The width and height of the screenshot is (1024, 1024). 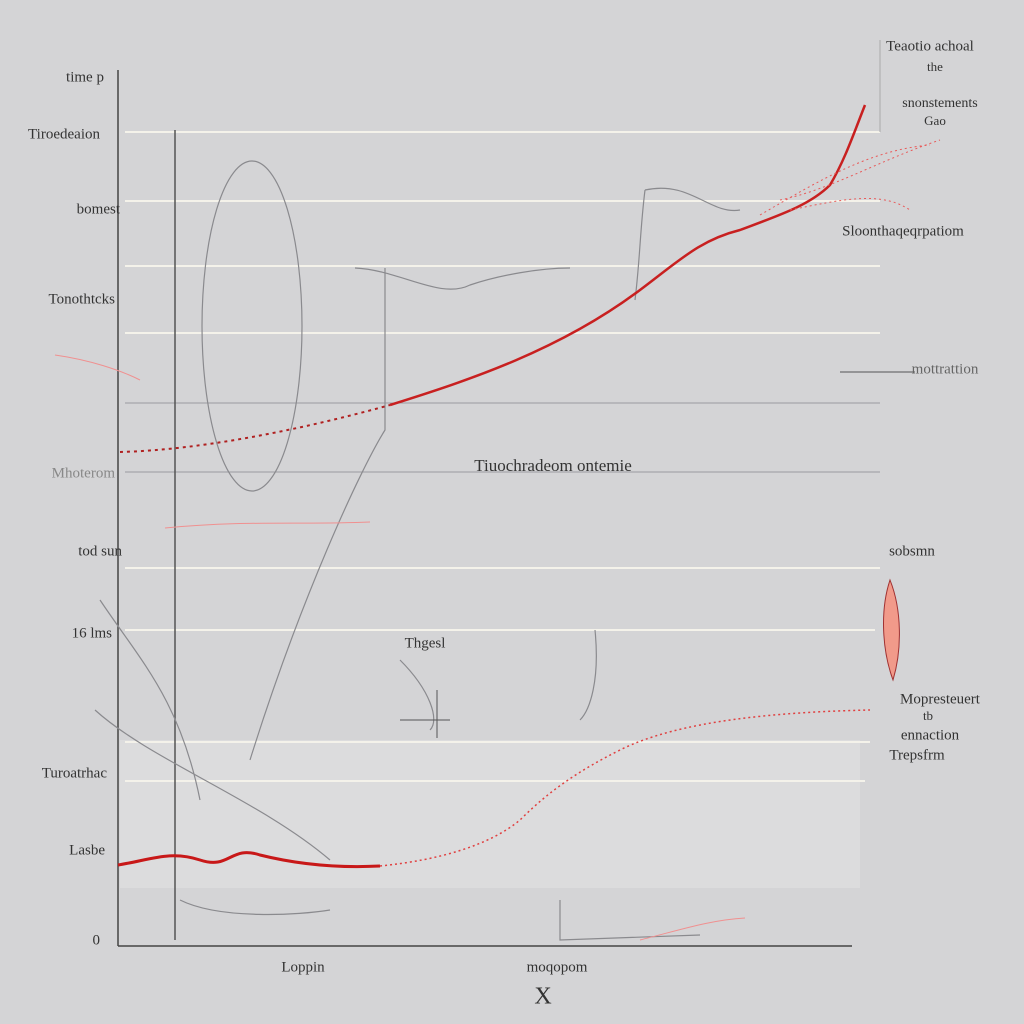 I want to click on y-label: Turoatrhac, so click(x=75, y=773).